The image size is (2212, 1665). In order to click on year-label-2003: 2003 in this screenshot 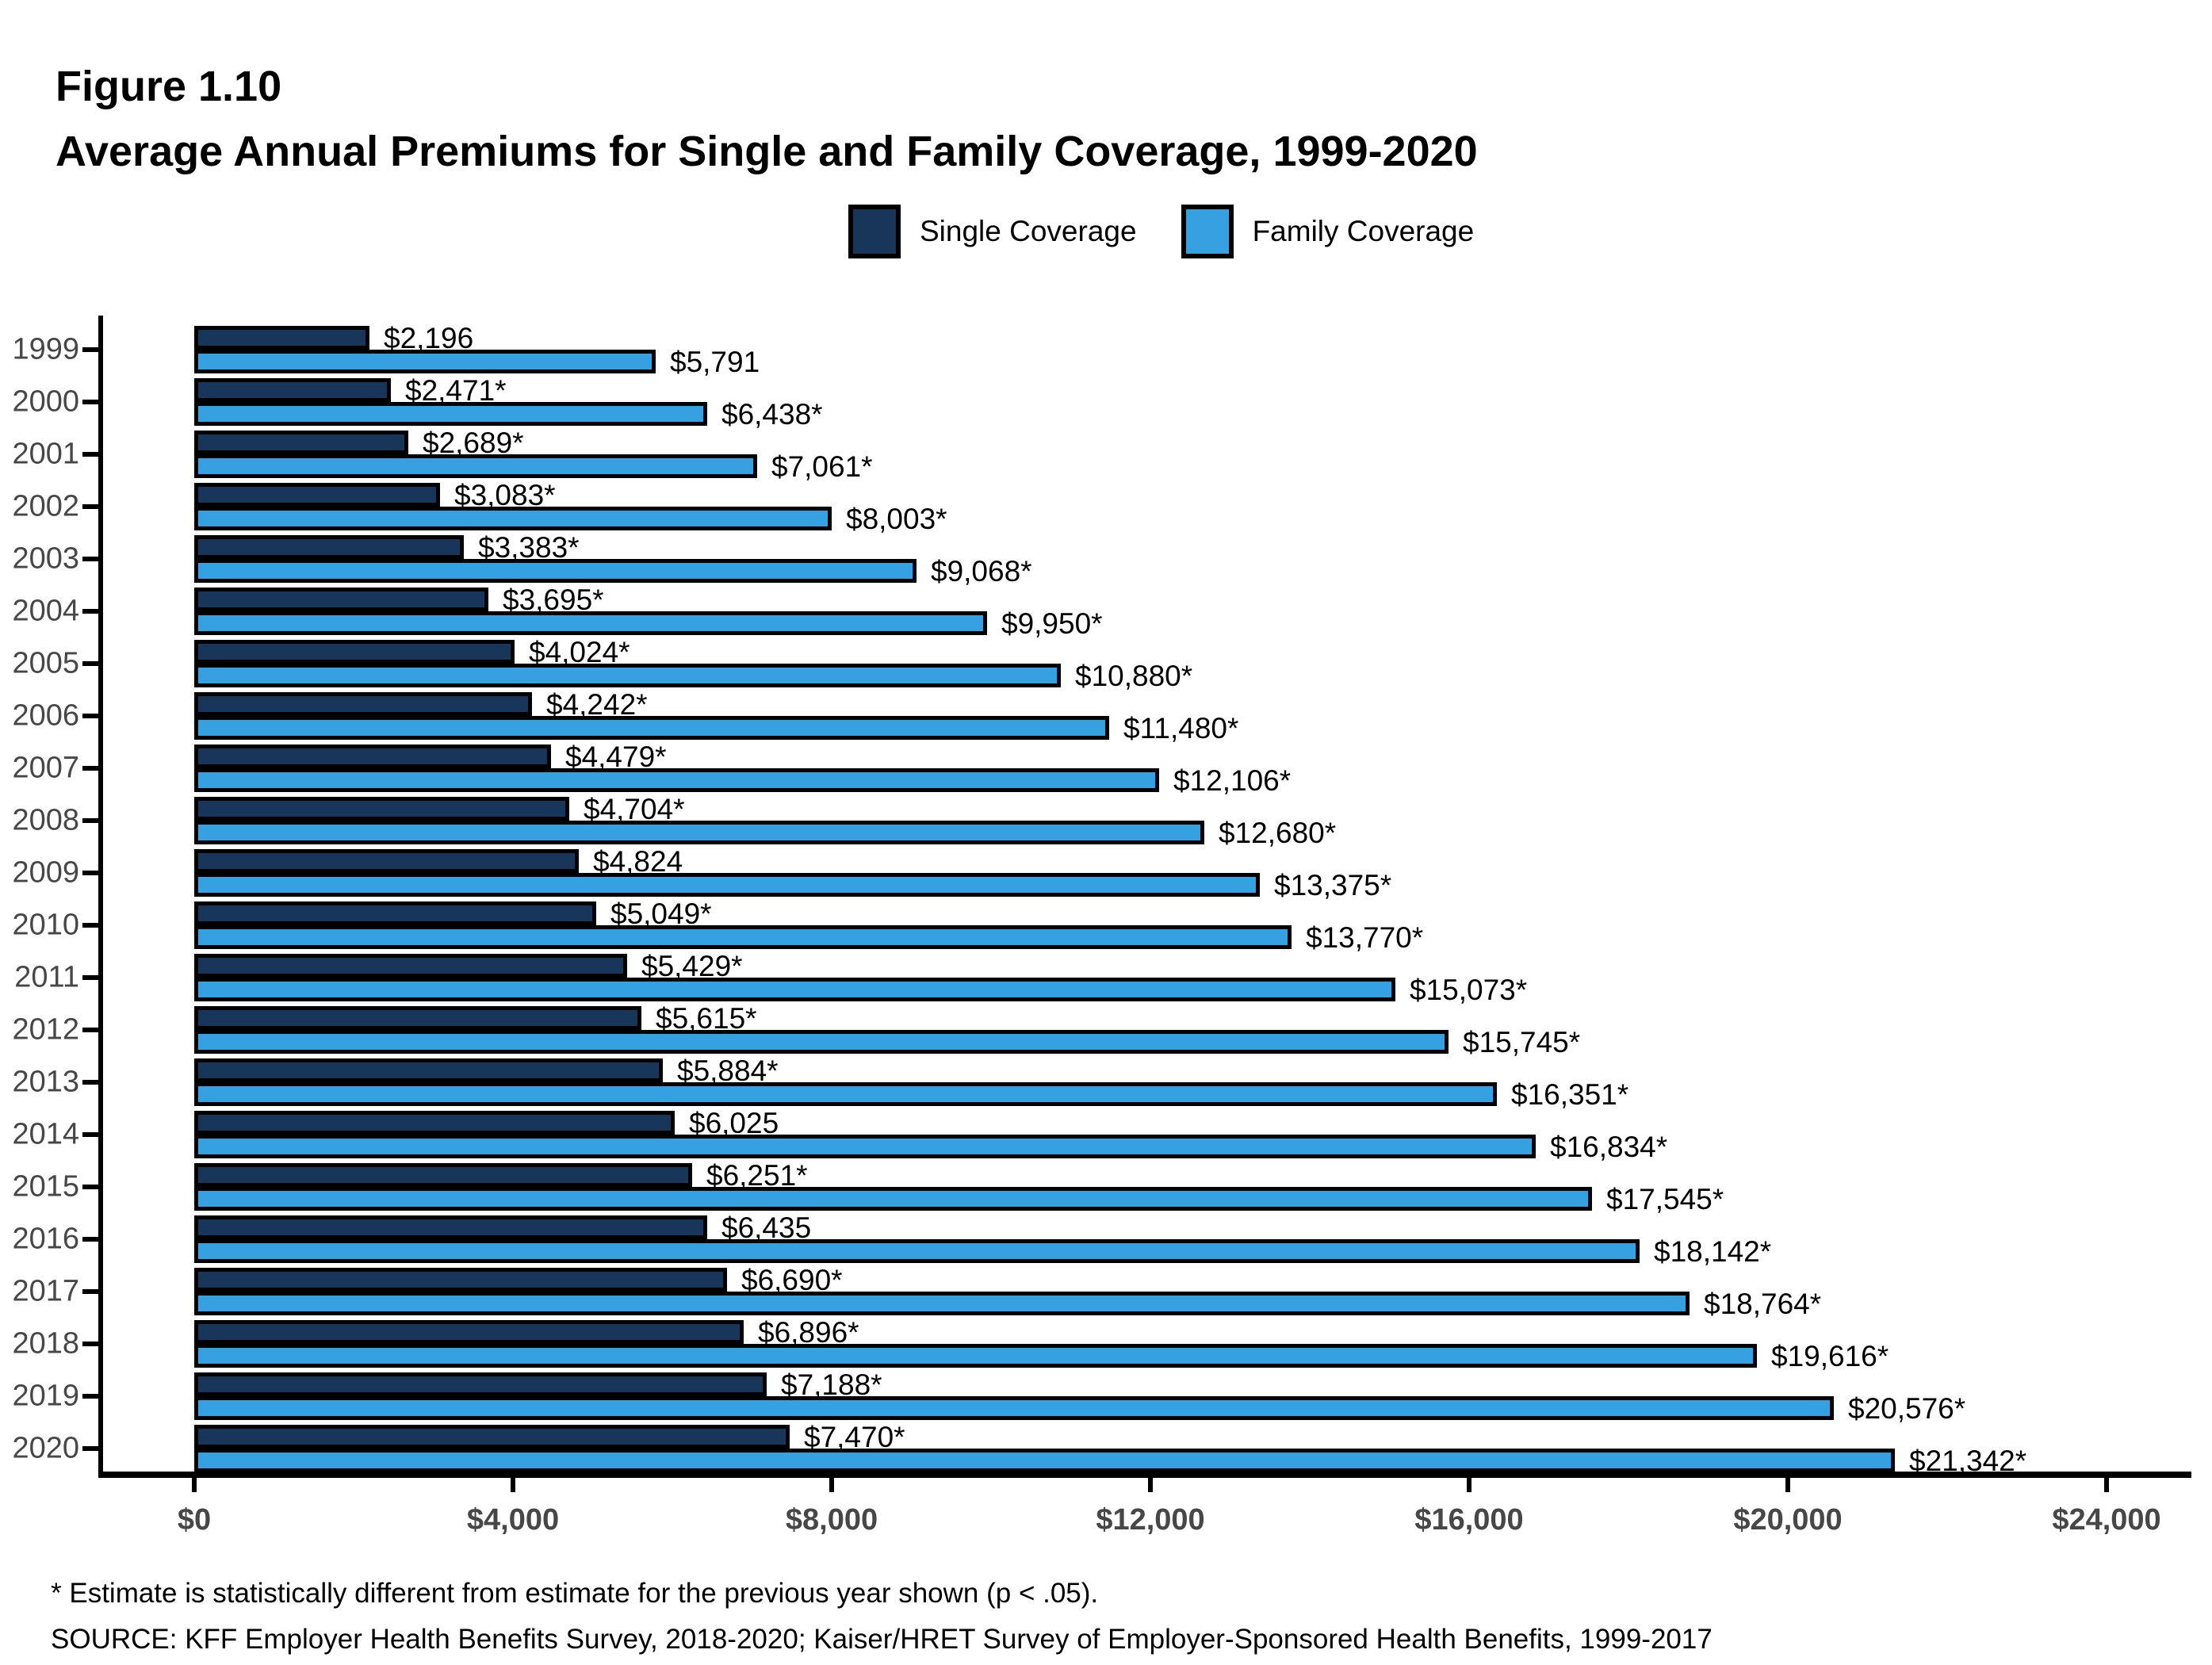, I will do `click(45, 559)`.